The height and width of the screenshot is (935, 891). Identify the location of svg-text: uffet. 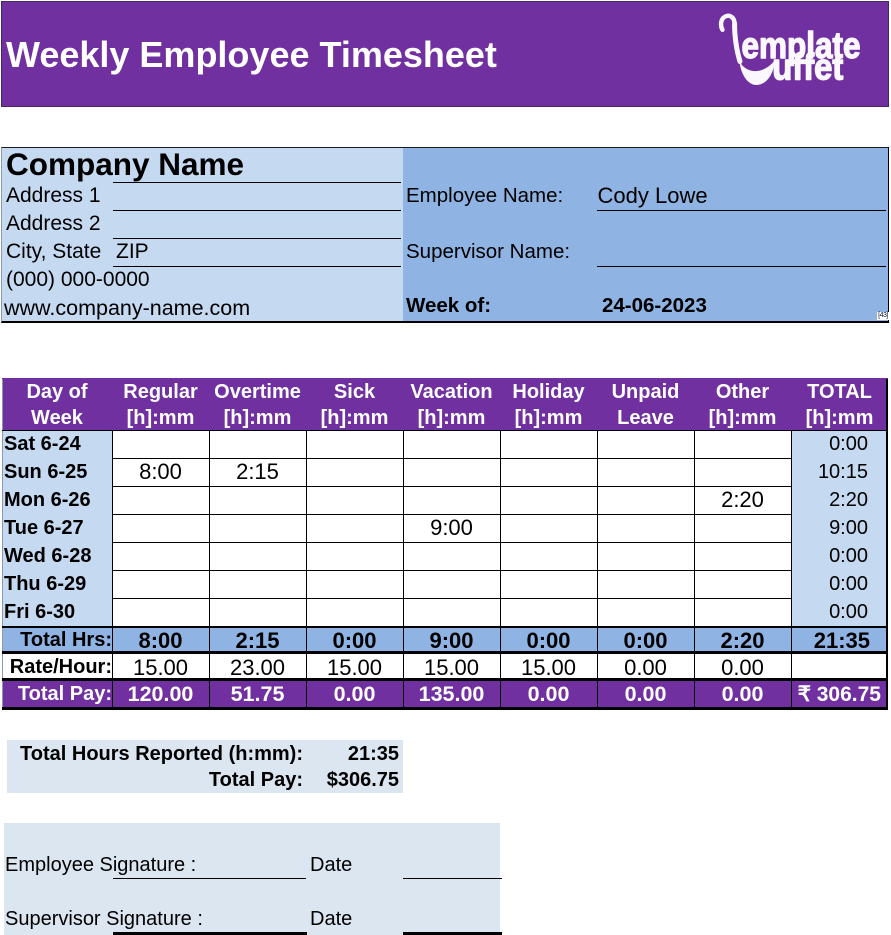
(807, 66).